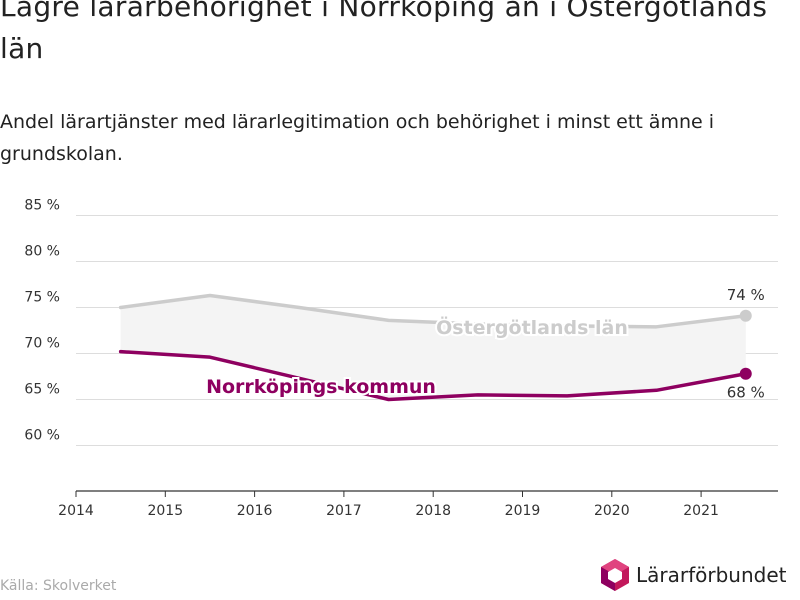 The height and width of the screenshot is (600, 800). I want to click on x-tick-label: 2015, so click(165, 511).